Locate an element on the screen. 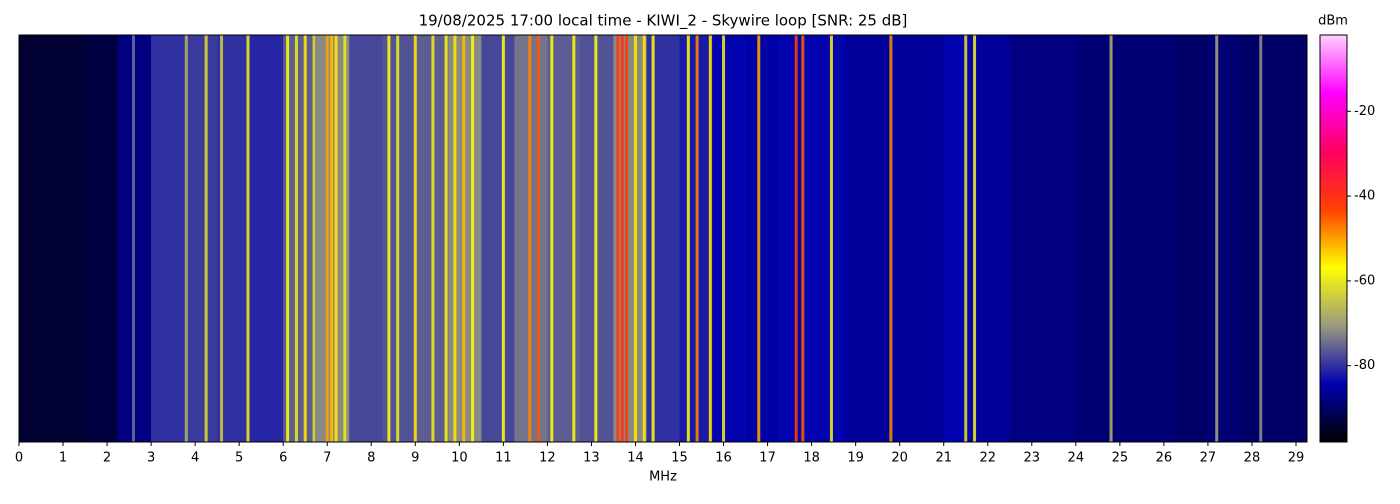 This screenshot has width=1400, height=504. x-tick-label: 27 is located at coordinates (1208, 458).